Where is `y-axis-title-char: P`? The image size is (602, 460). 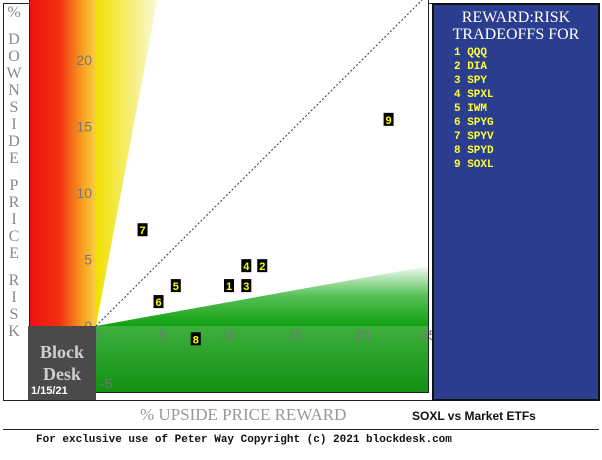
y-axis-title-char: P is located at coordinates (14, 185).